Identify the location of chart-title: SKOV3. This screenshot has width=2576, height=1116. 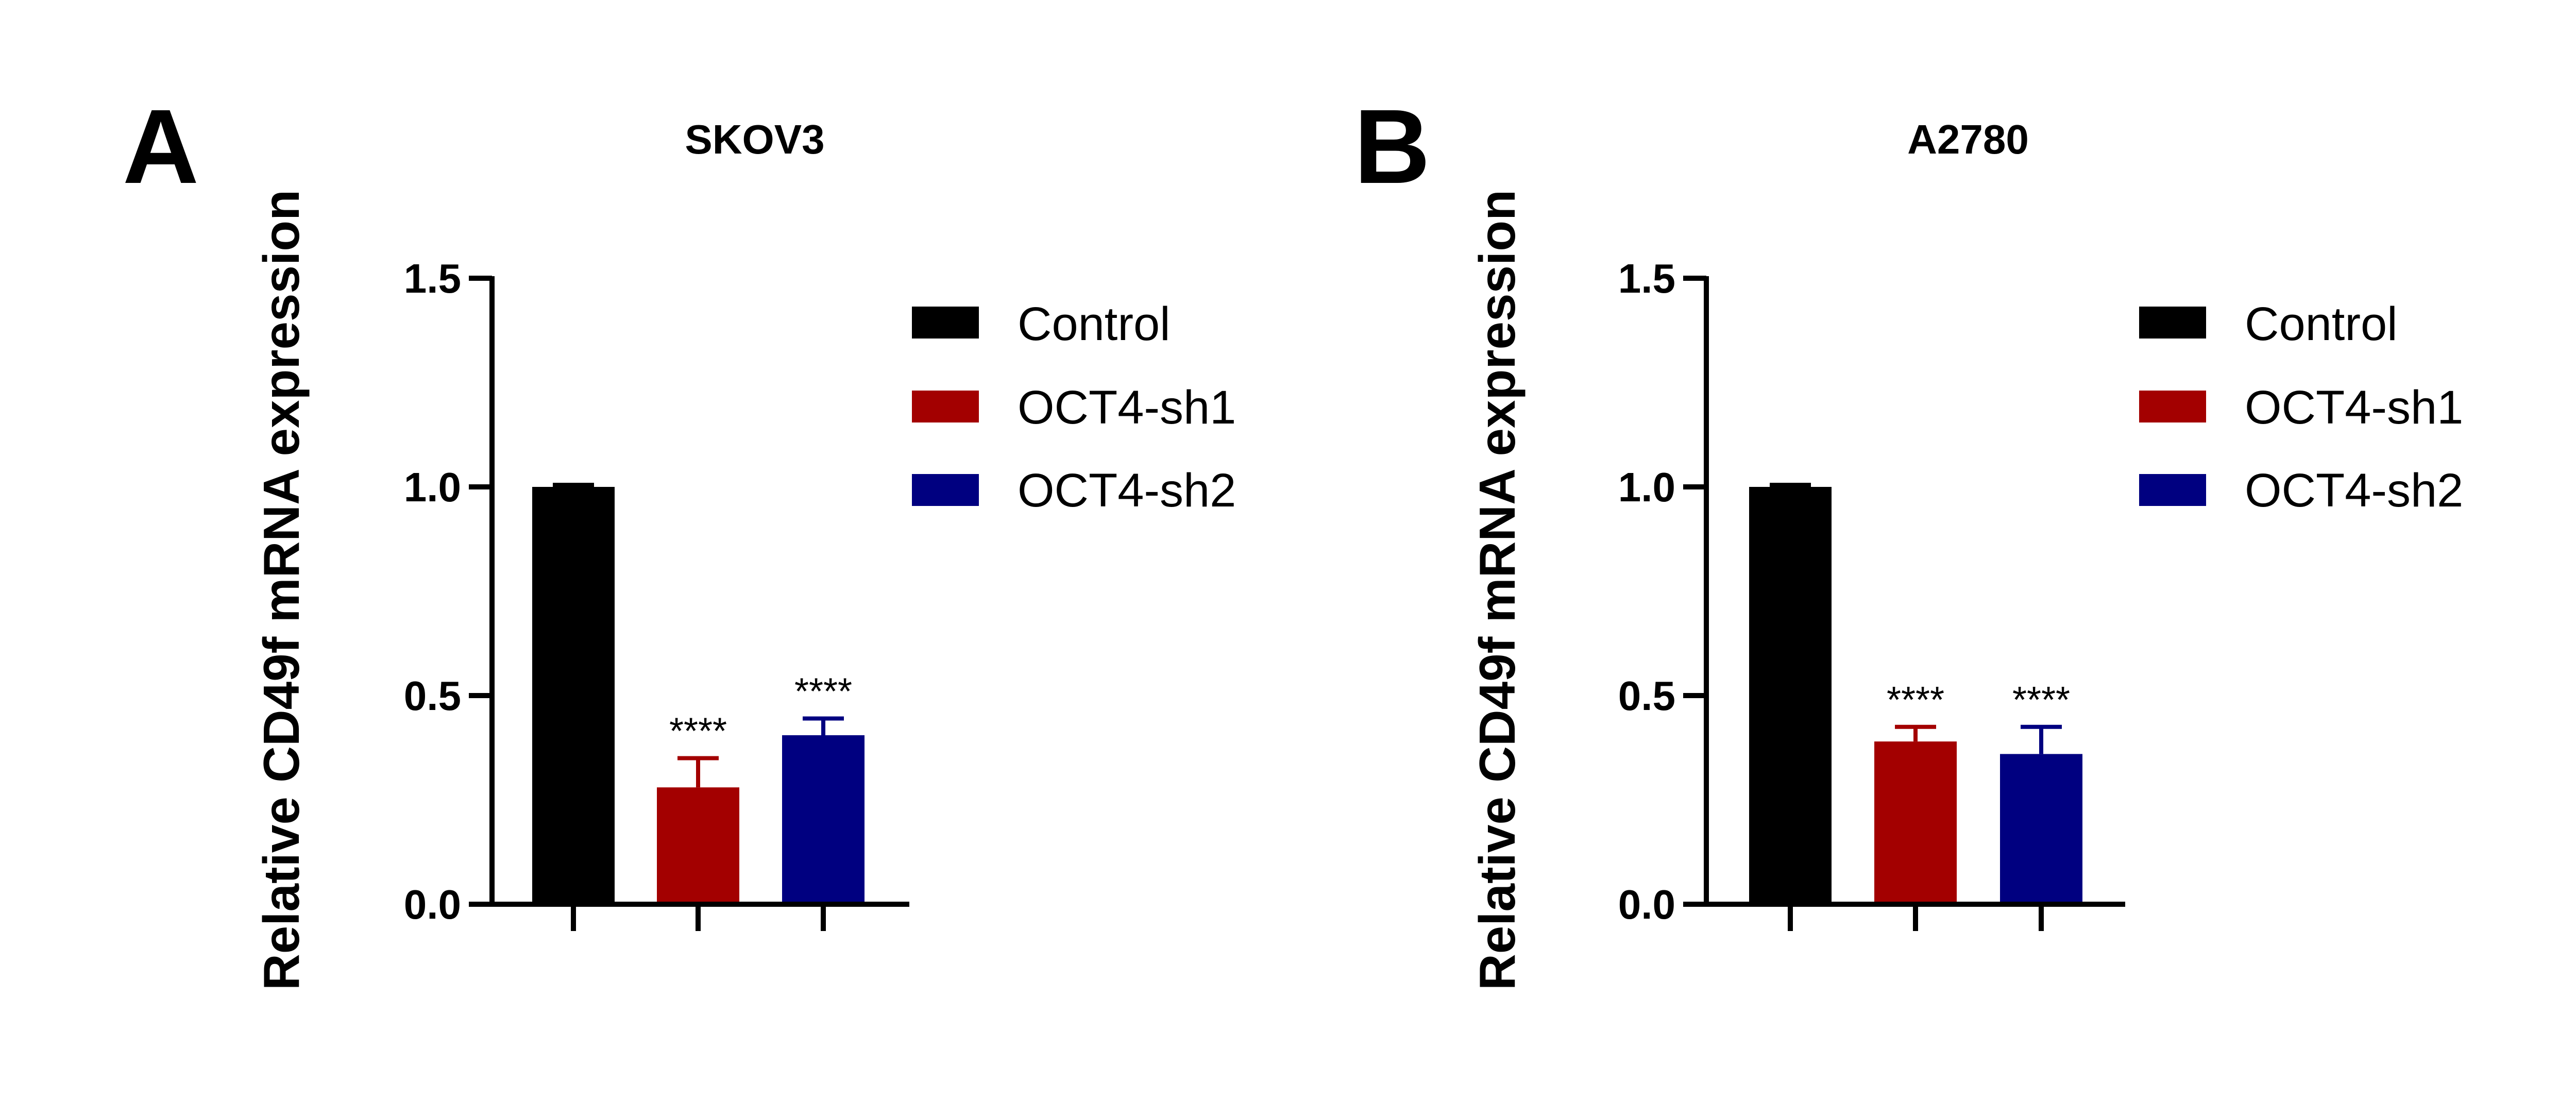
(754, 139).